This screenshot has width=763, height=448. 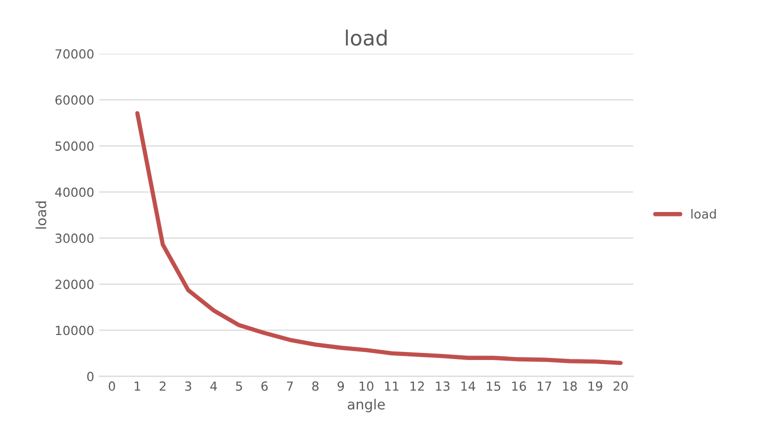 What do you see at coordinates (75, 54) in the screenshot?
I see `y-tick-label: 70000` at bounding box center [75, 54].